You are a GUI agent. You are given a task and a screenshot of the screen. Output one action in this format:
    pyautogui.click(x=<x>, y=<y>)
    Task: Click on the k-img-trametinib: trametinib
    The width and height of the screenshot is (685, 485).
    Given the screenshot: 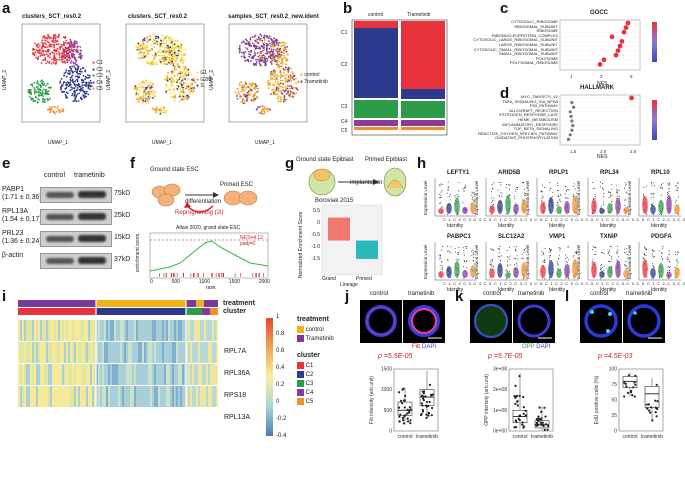 What is the action you would take?
    pyautogui.click(x=531, y=294)
    